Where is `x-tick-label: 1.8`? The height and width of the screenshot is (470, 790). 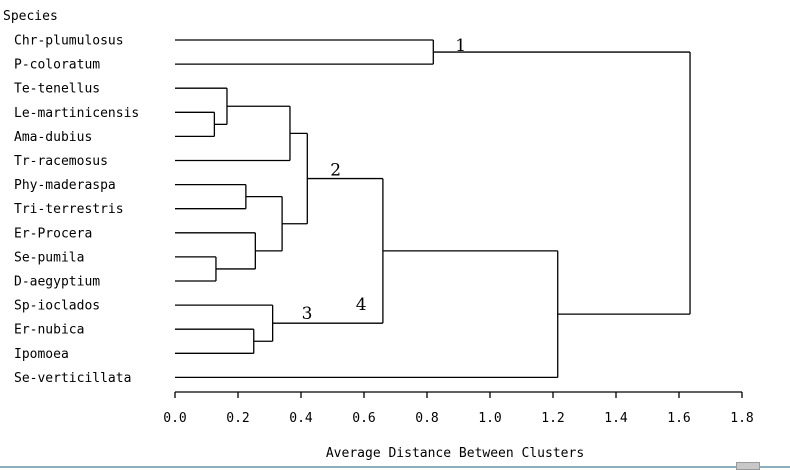 x-tick-label: 1.8 is located at coordinates (741, 418).